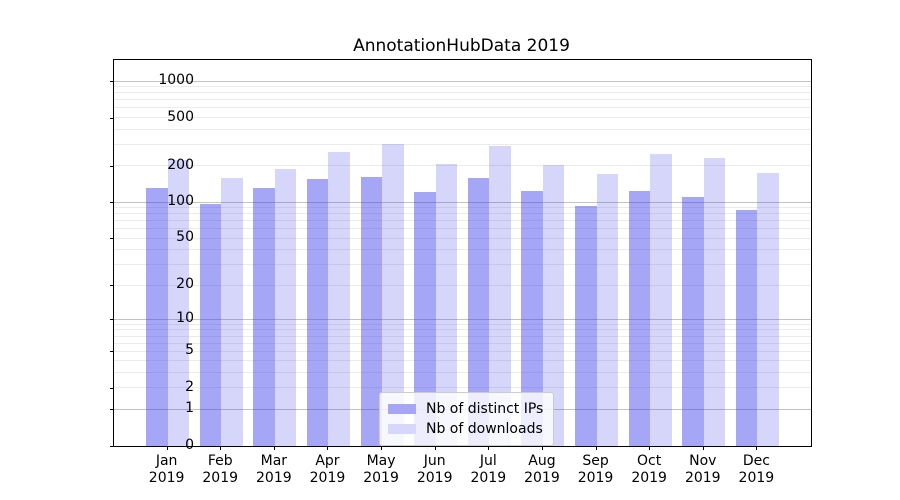  I want to click on bar-downloads-sep, so click(607, 309).